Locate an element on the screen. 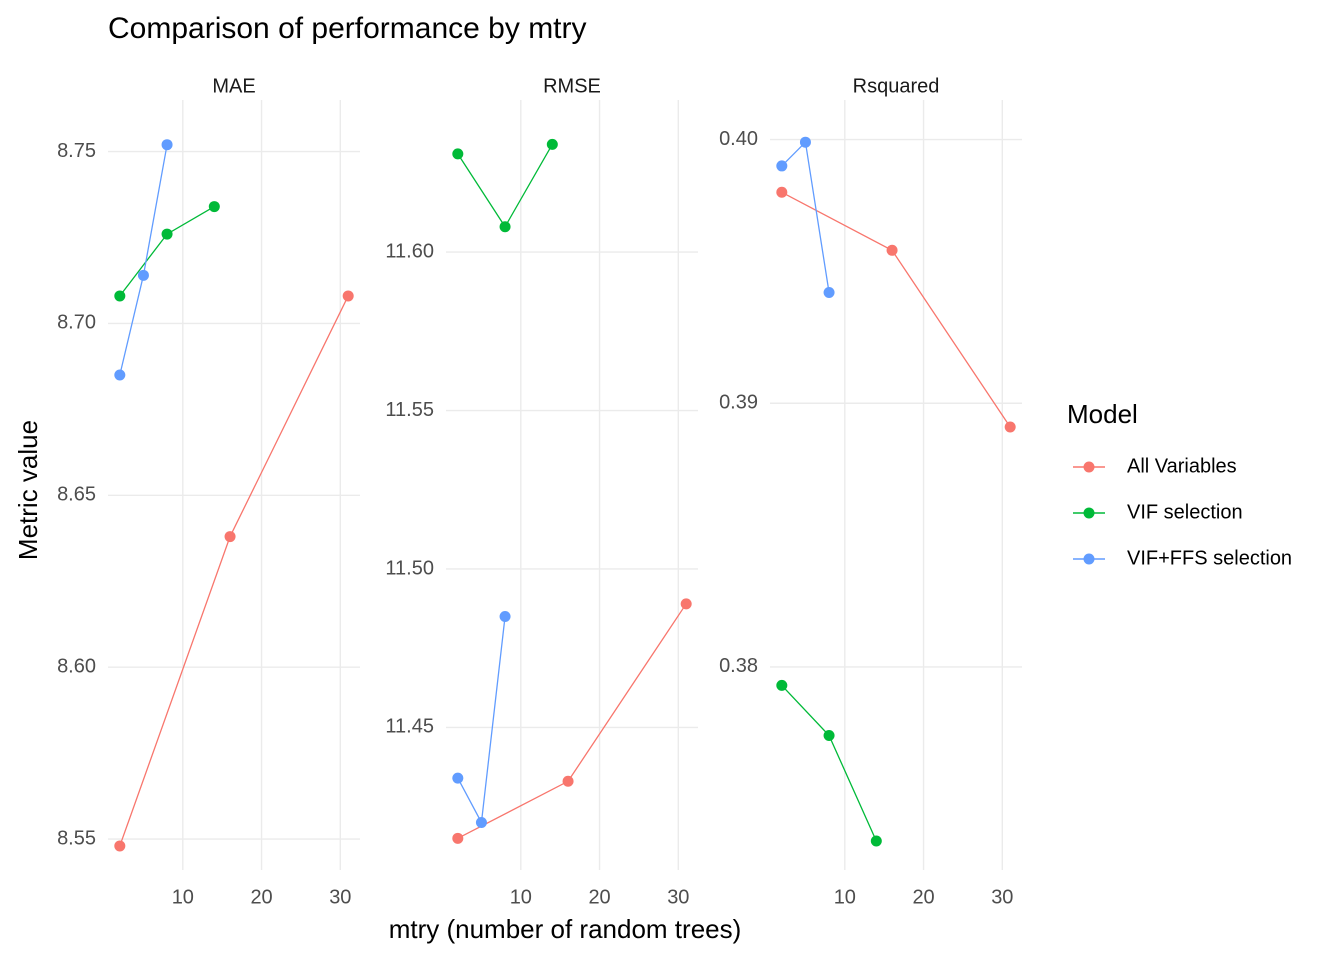 Image resolution: width=1344 pixels, height=960 pixels. panel-title: Rsquared is located at coordinates (896, 86).